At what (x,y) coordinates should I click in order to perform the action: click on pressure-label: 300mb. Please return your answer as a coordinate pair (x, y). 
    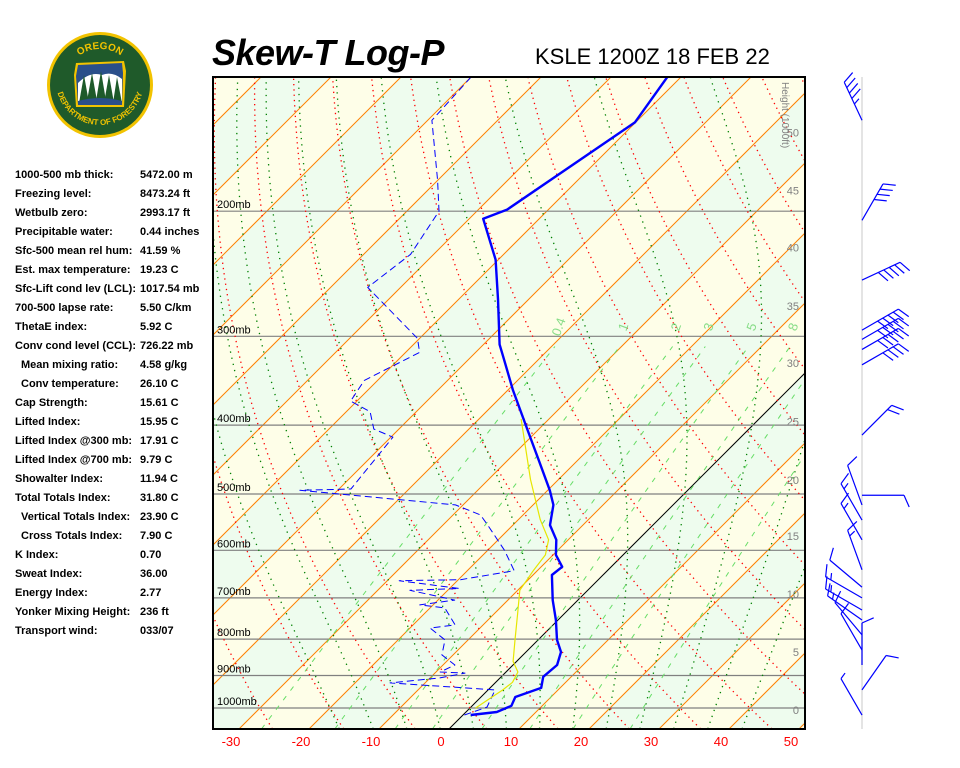
    Looking at the image, I should click on (234, 330).